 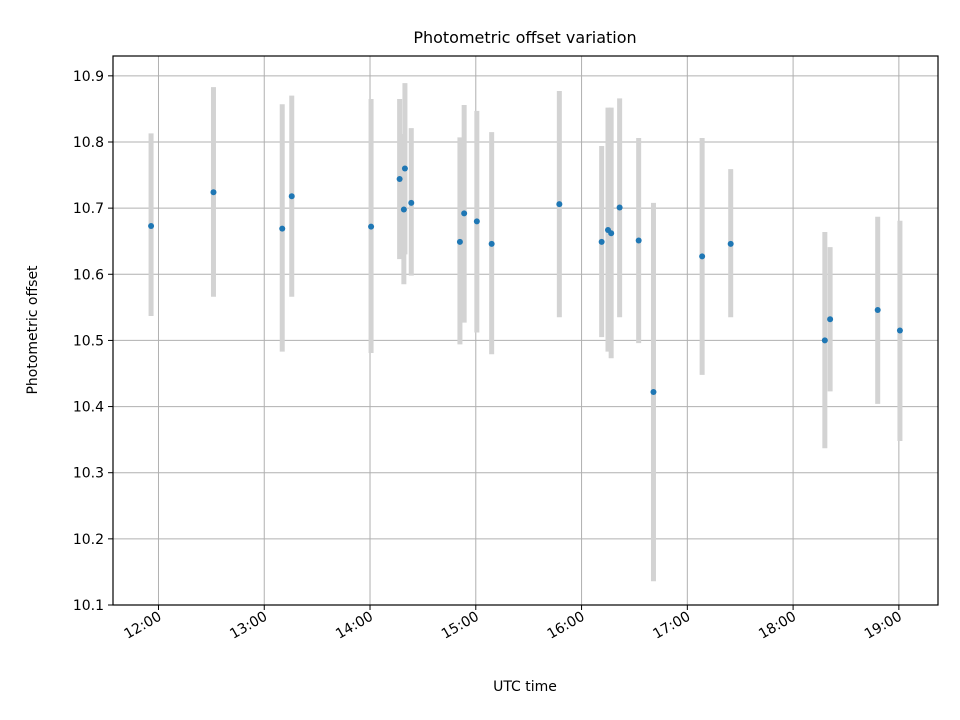 I want to click on x-axis-label: UTC time, so click(x=525, y=687).